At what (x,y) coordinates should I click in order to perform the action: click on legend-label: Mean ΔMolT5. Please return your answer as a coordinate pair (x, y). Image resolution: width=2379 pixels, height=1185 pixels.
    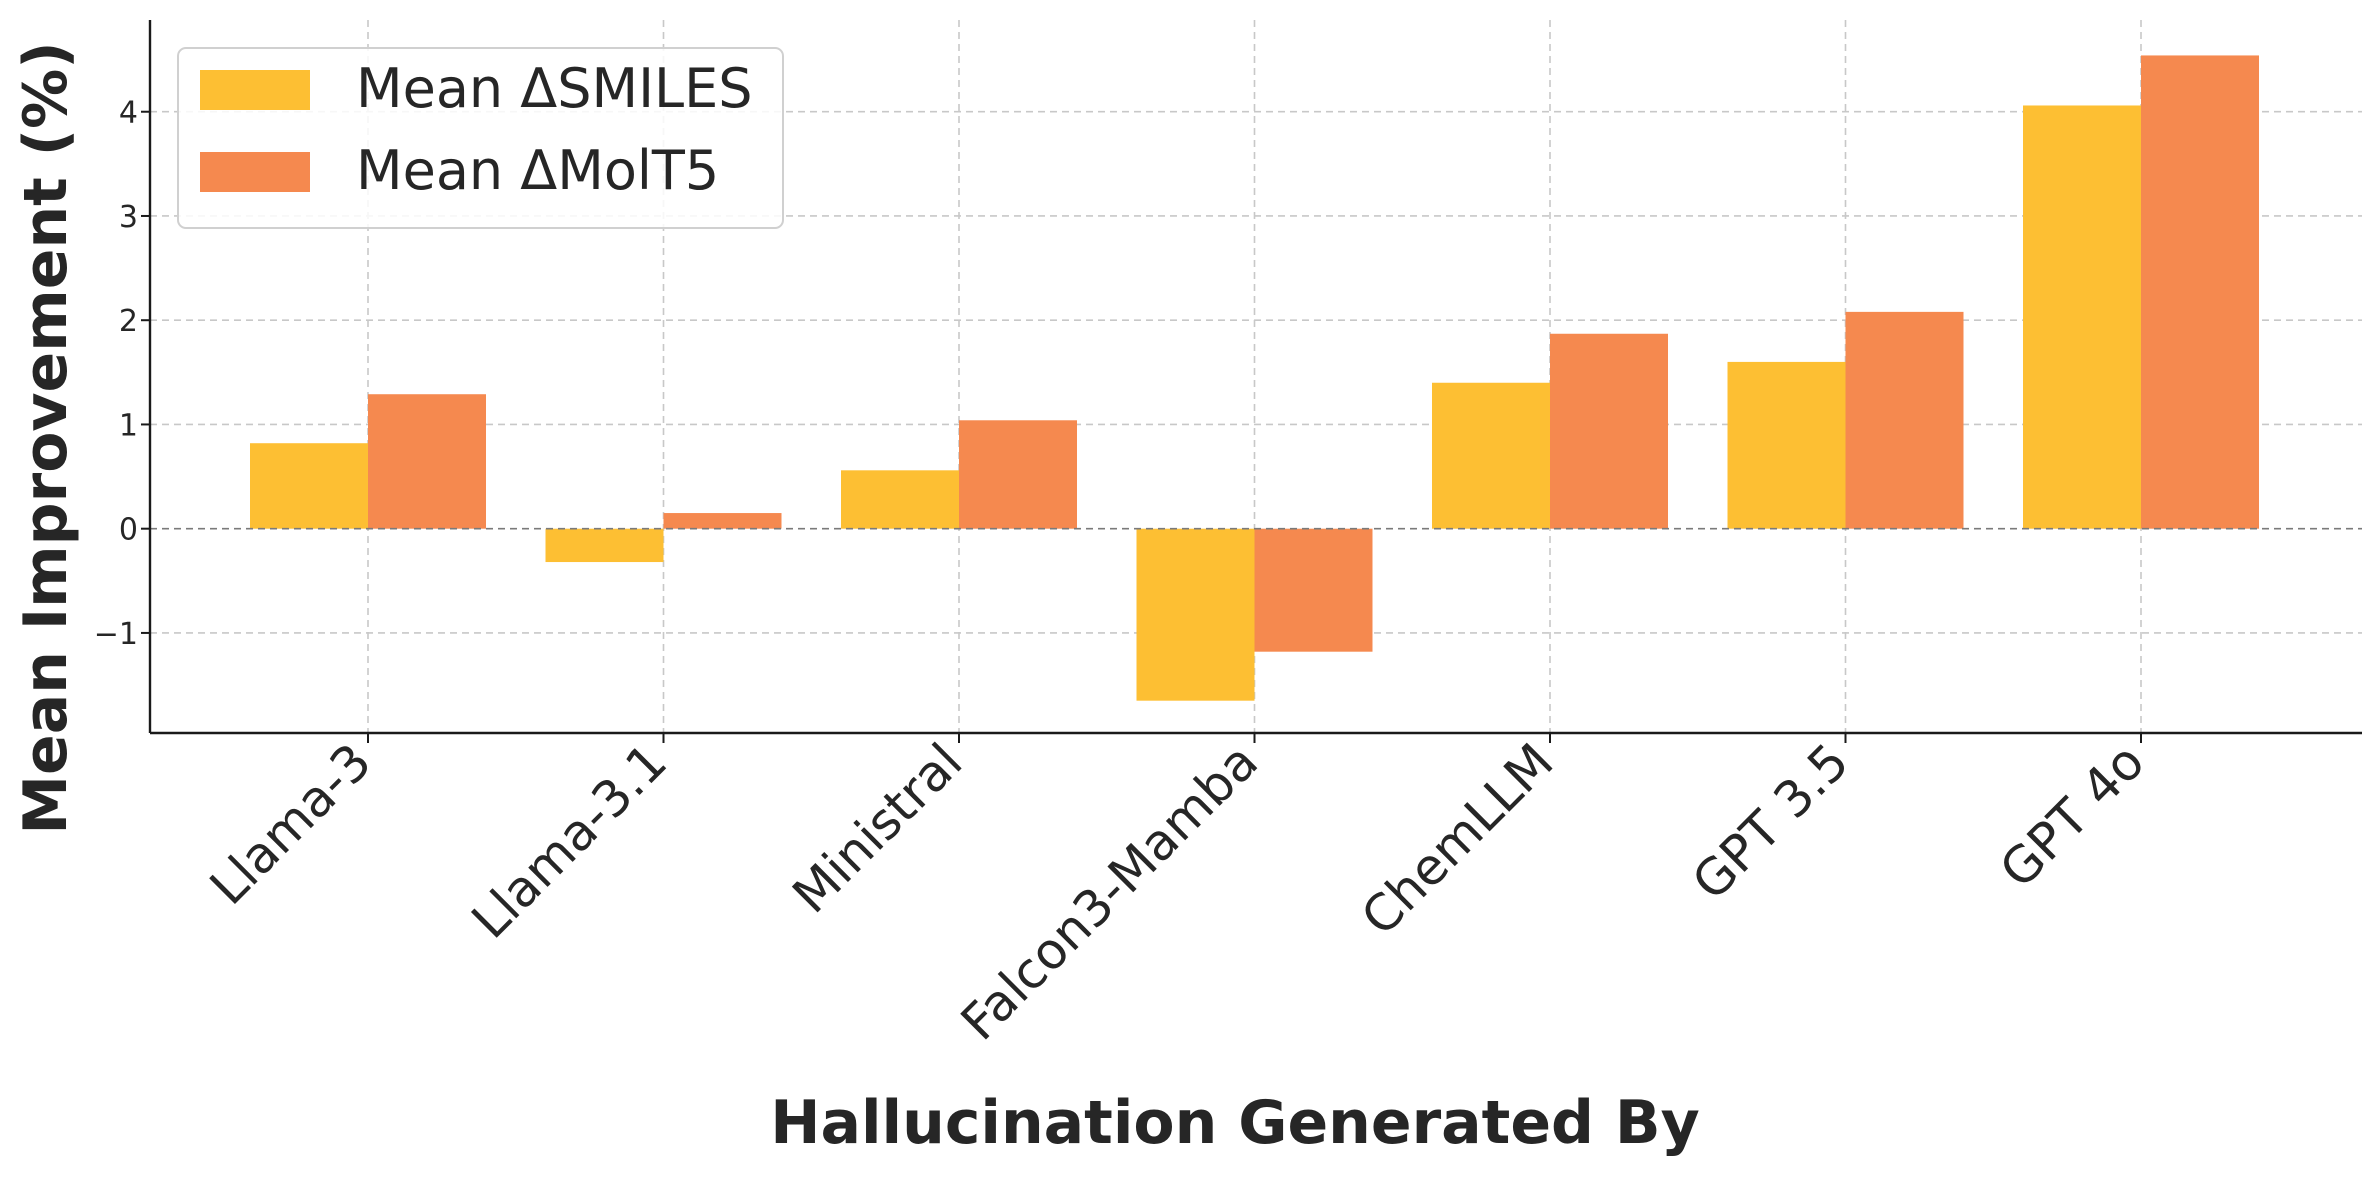
    Looking at the image, I should click on (537, 170).